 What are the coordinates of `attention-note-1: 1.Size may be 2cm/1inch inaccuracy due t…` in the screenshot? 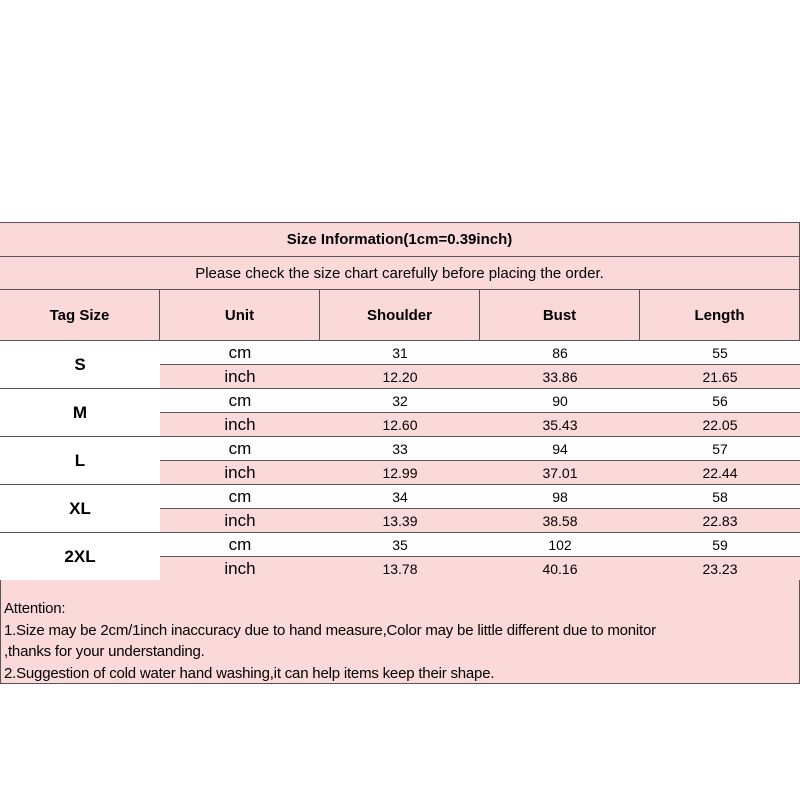 It's located at (330, 630).